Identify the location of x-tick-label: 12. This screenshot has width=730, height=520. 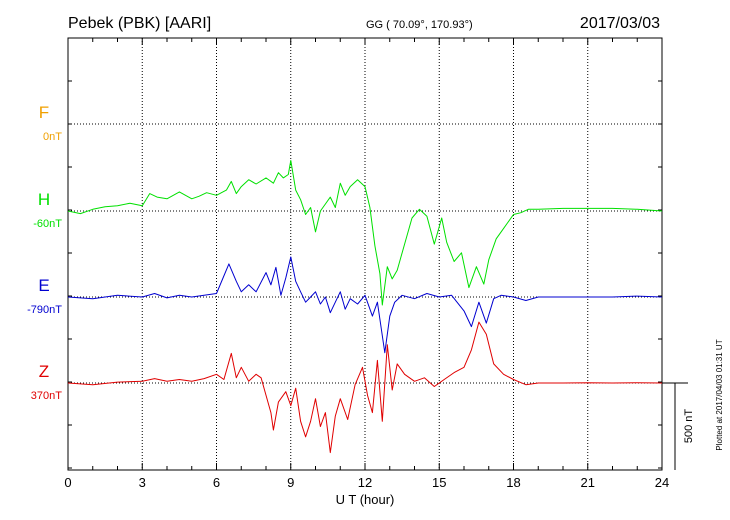
(365, 482).